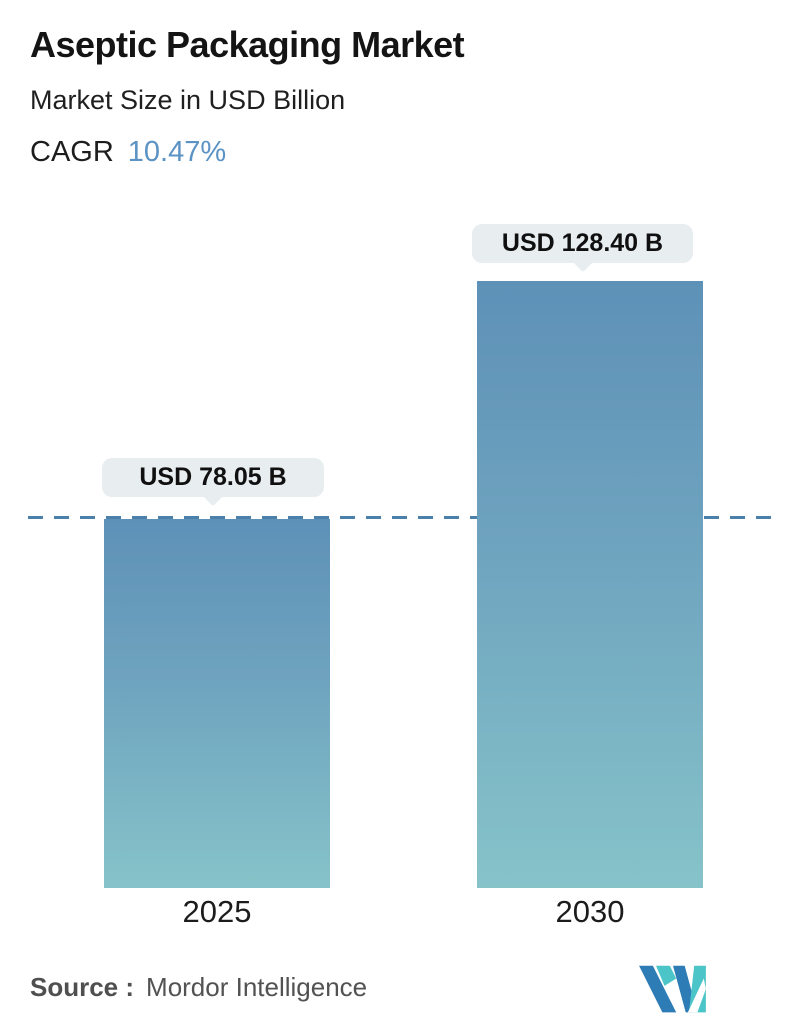 The height and width of the screenshot is (1034, 796). Describe the element at coordinates (217, 703) in the screenshot. I see `bar-2025` at that location.